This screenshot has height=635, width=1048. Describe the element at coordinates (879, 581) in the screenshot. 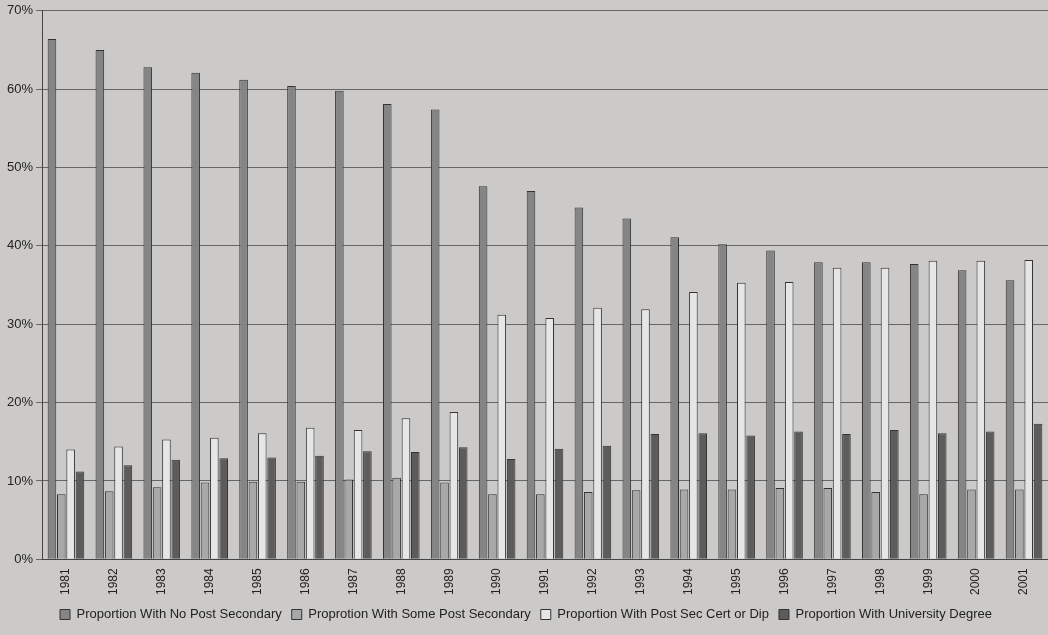

I see `x-tick-label: 1998` at that location.